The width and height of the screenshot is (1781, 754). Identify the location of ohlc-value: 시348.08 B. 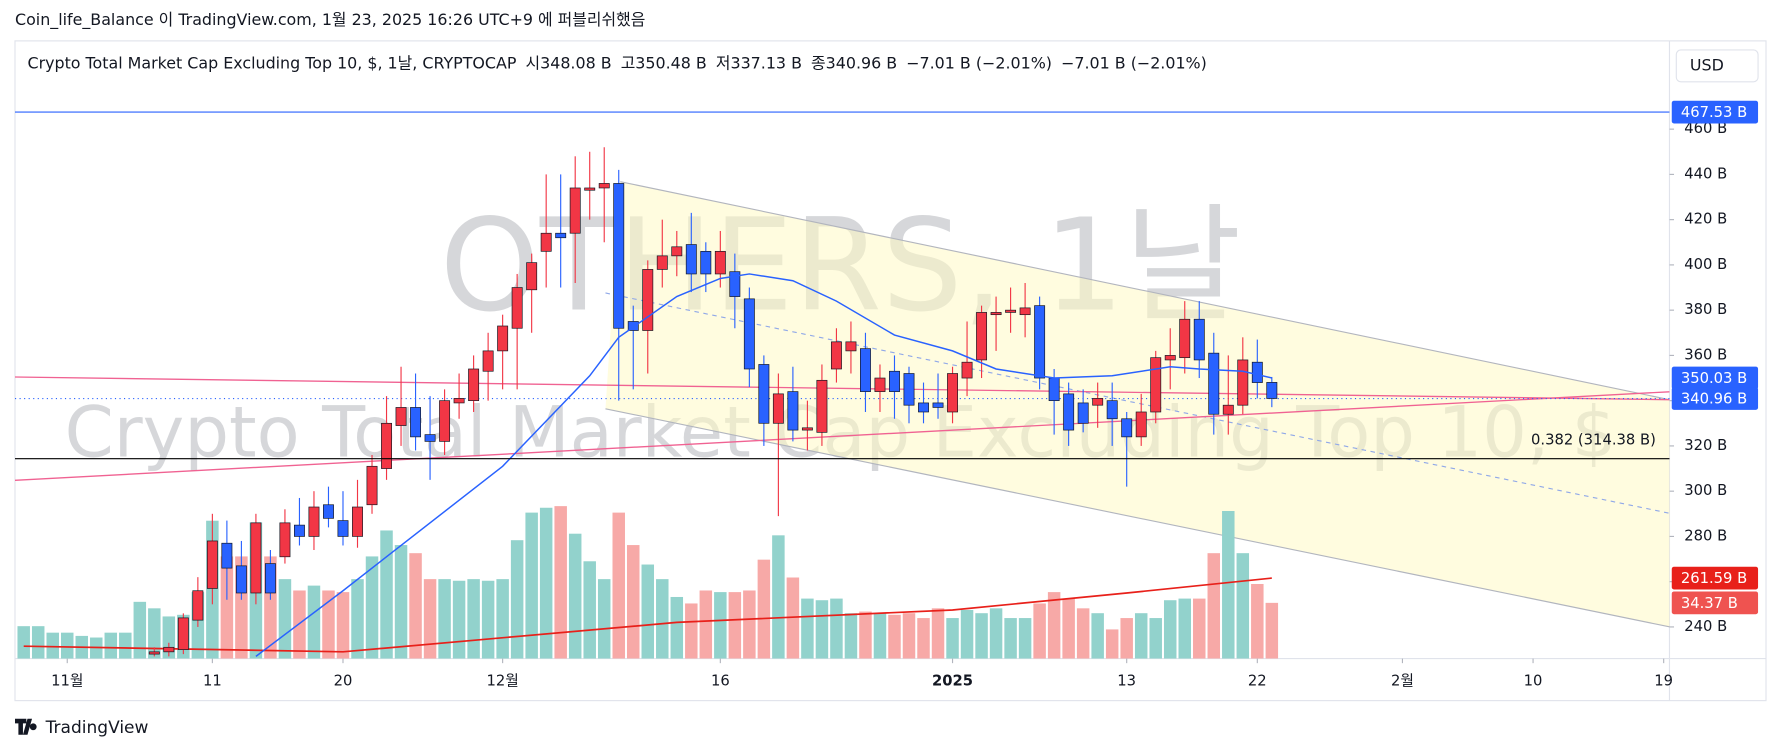
(569, 62).